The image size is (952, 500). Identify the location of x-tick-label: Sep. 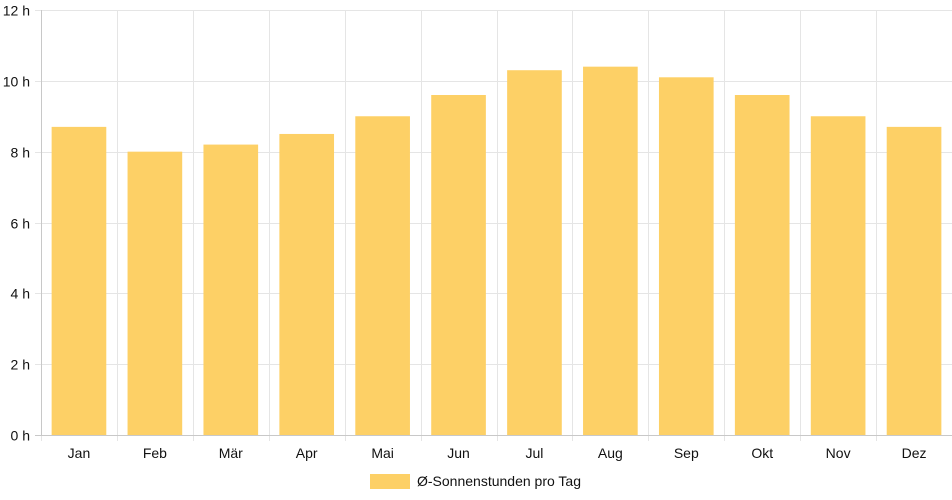
(686, 453).